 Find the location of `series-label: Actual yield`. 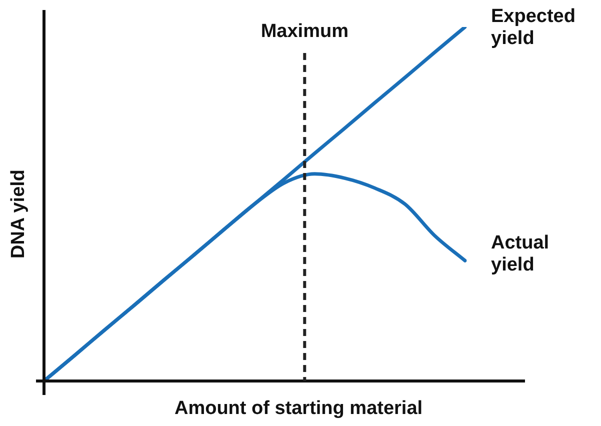

series-label: Actual yield is located at coordinates (520, 254).